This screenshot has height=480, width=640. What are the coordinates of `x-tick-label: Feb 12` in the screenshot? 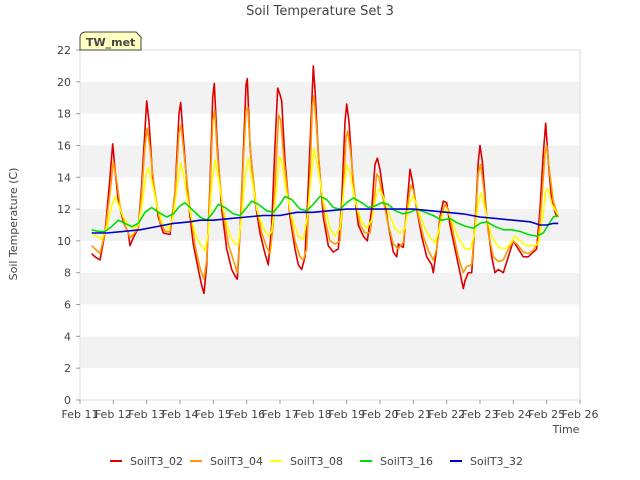 It's located at (113, 414).